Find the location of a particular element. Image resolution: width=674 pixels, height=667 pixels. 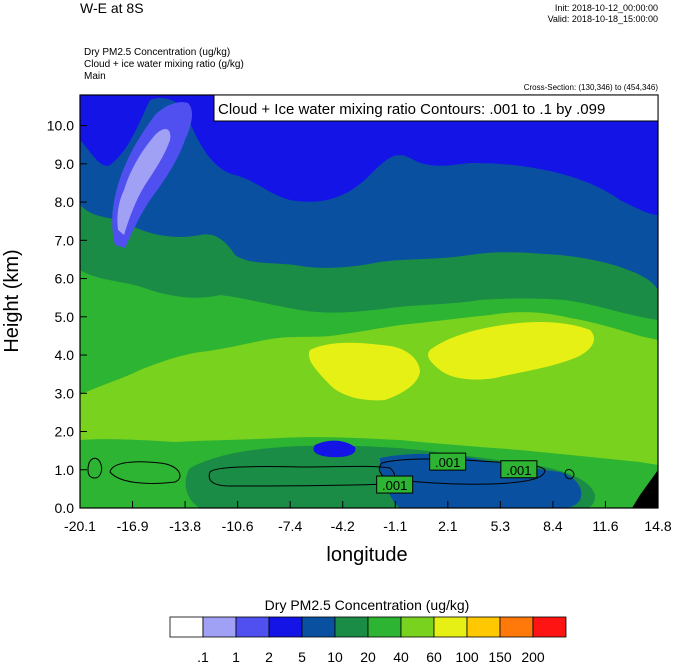

x-tick-label: -13.8 is located at coordinates (185, 526).